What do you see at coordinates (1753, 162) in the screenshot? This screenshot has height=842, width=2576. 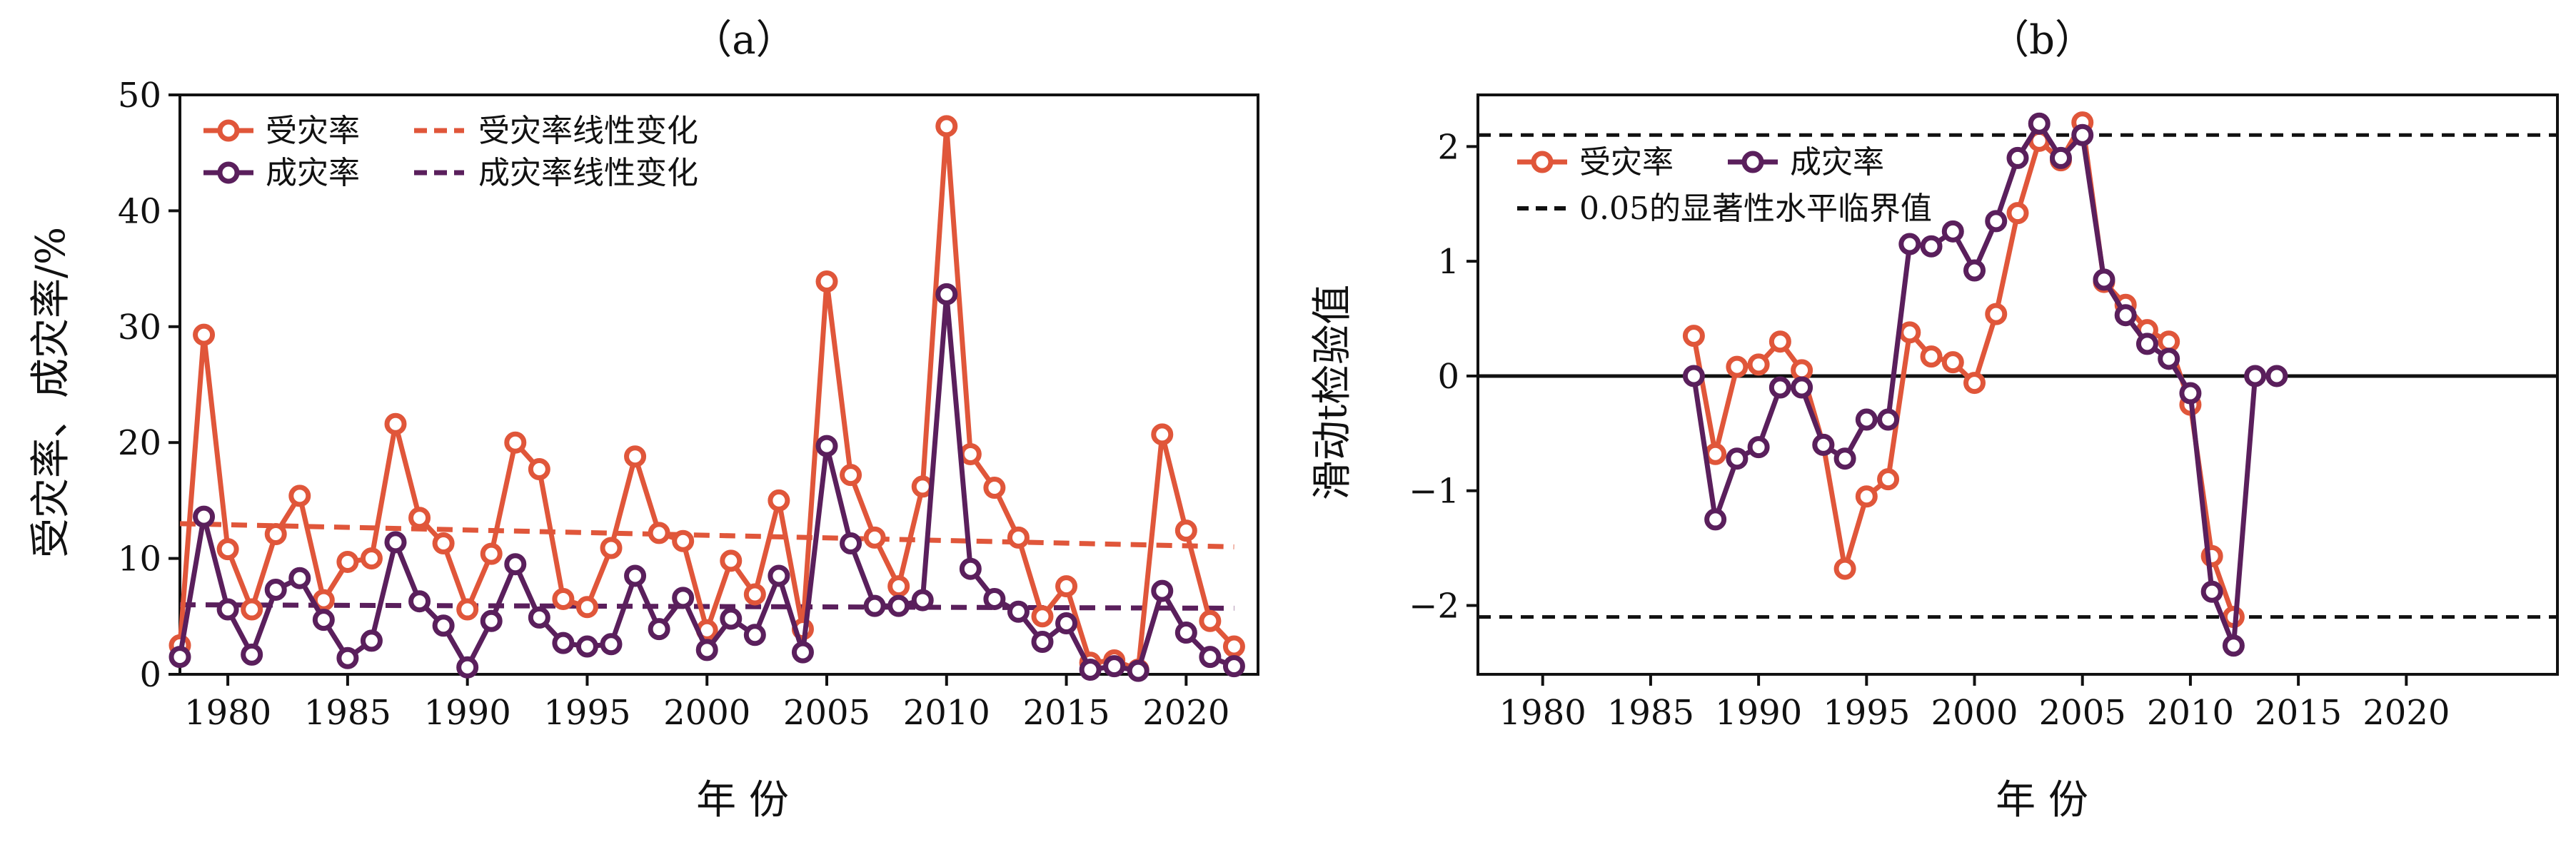 I see `legend-swatch-b-成灾率` at bounding box center [1753, 162].